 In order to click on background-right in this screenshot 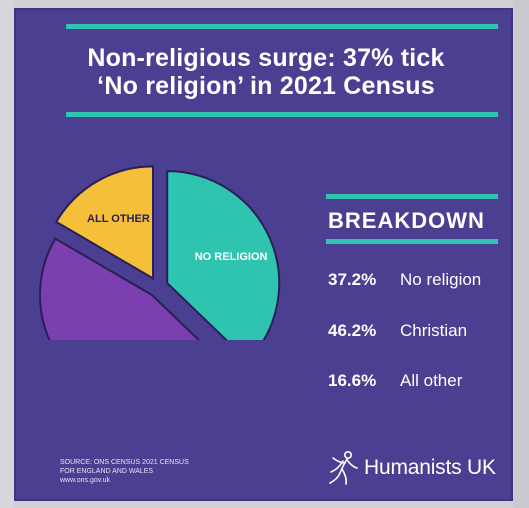, I will do `click(521, 254)`.